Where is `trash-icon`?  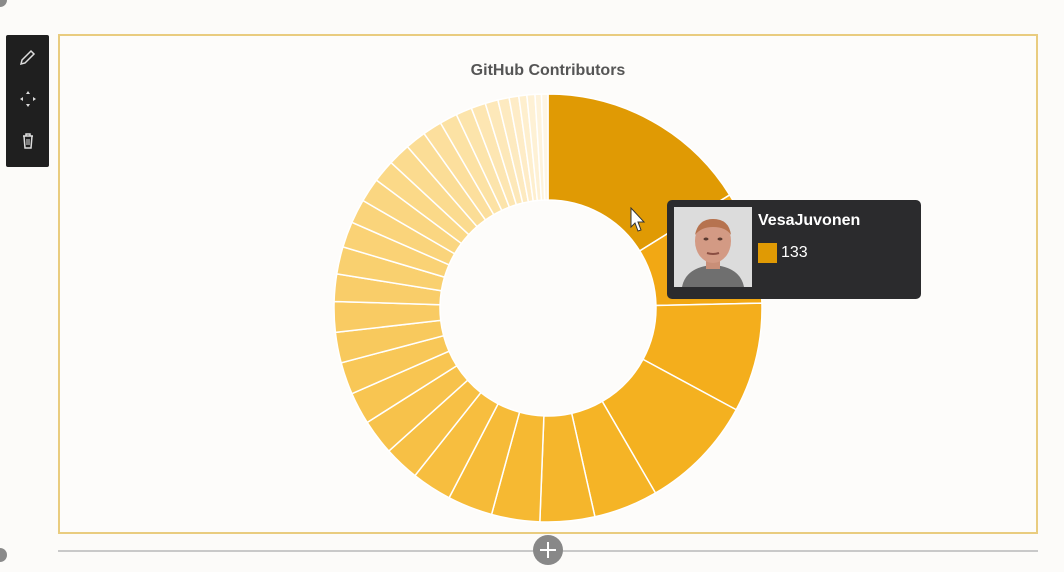 trash-icon is located at coordinates (27, 141).